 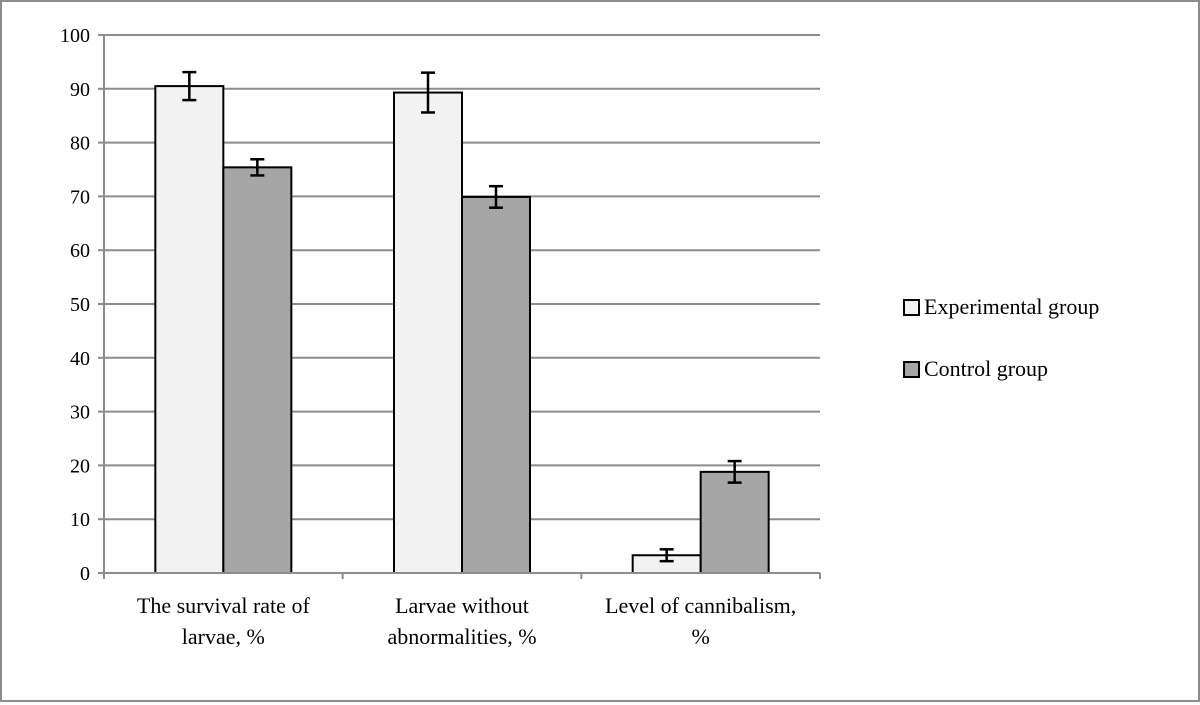 I want to click on y-tick-label: 80, so click(x=80, y=144).